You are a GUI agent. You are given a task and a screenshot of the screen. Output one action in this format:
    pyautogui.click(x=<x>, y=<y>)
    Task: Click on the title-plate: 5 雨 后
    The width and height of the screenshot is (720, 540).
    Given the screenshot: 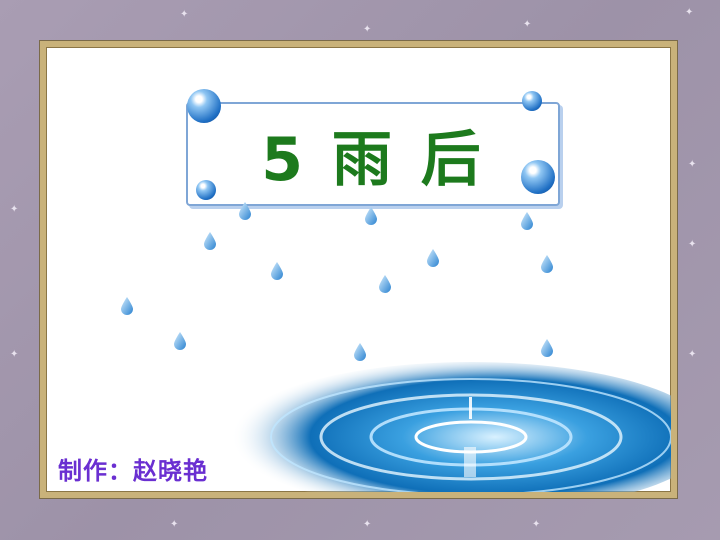 What is the action you would take?
    pyautogui.click(x=373, y=154)
    